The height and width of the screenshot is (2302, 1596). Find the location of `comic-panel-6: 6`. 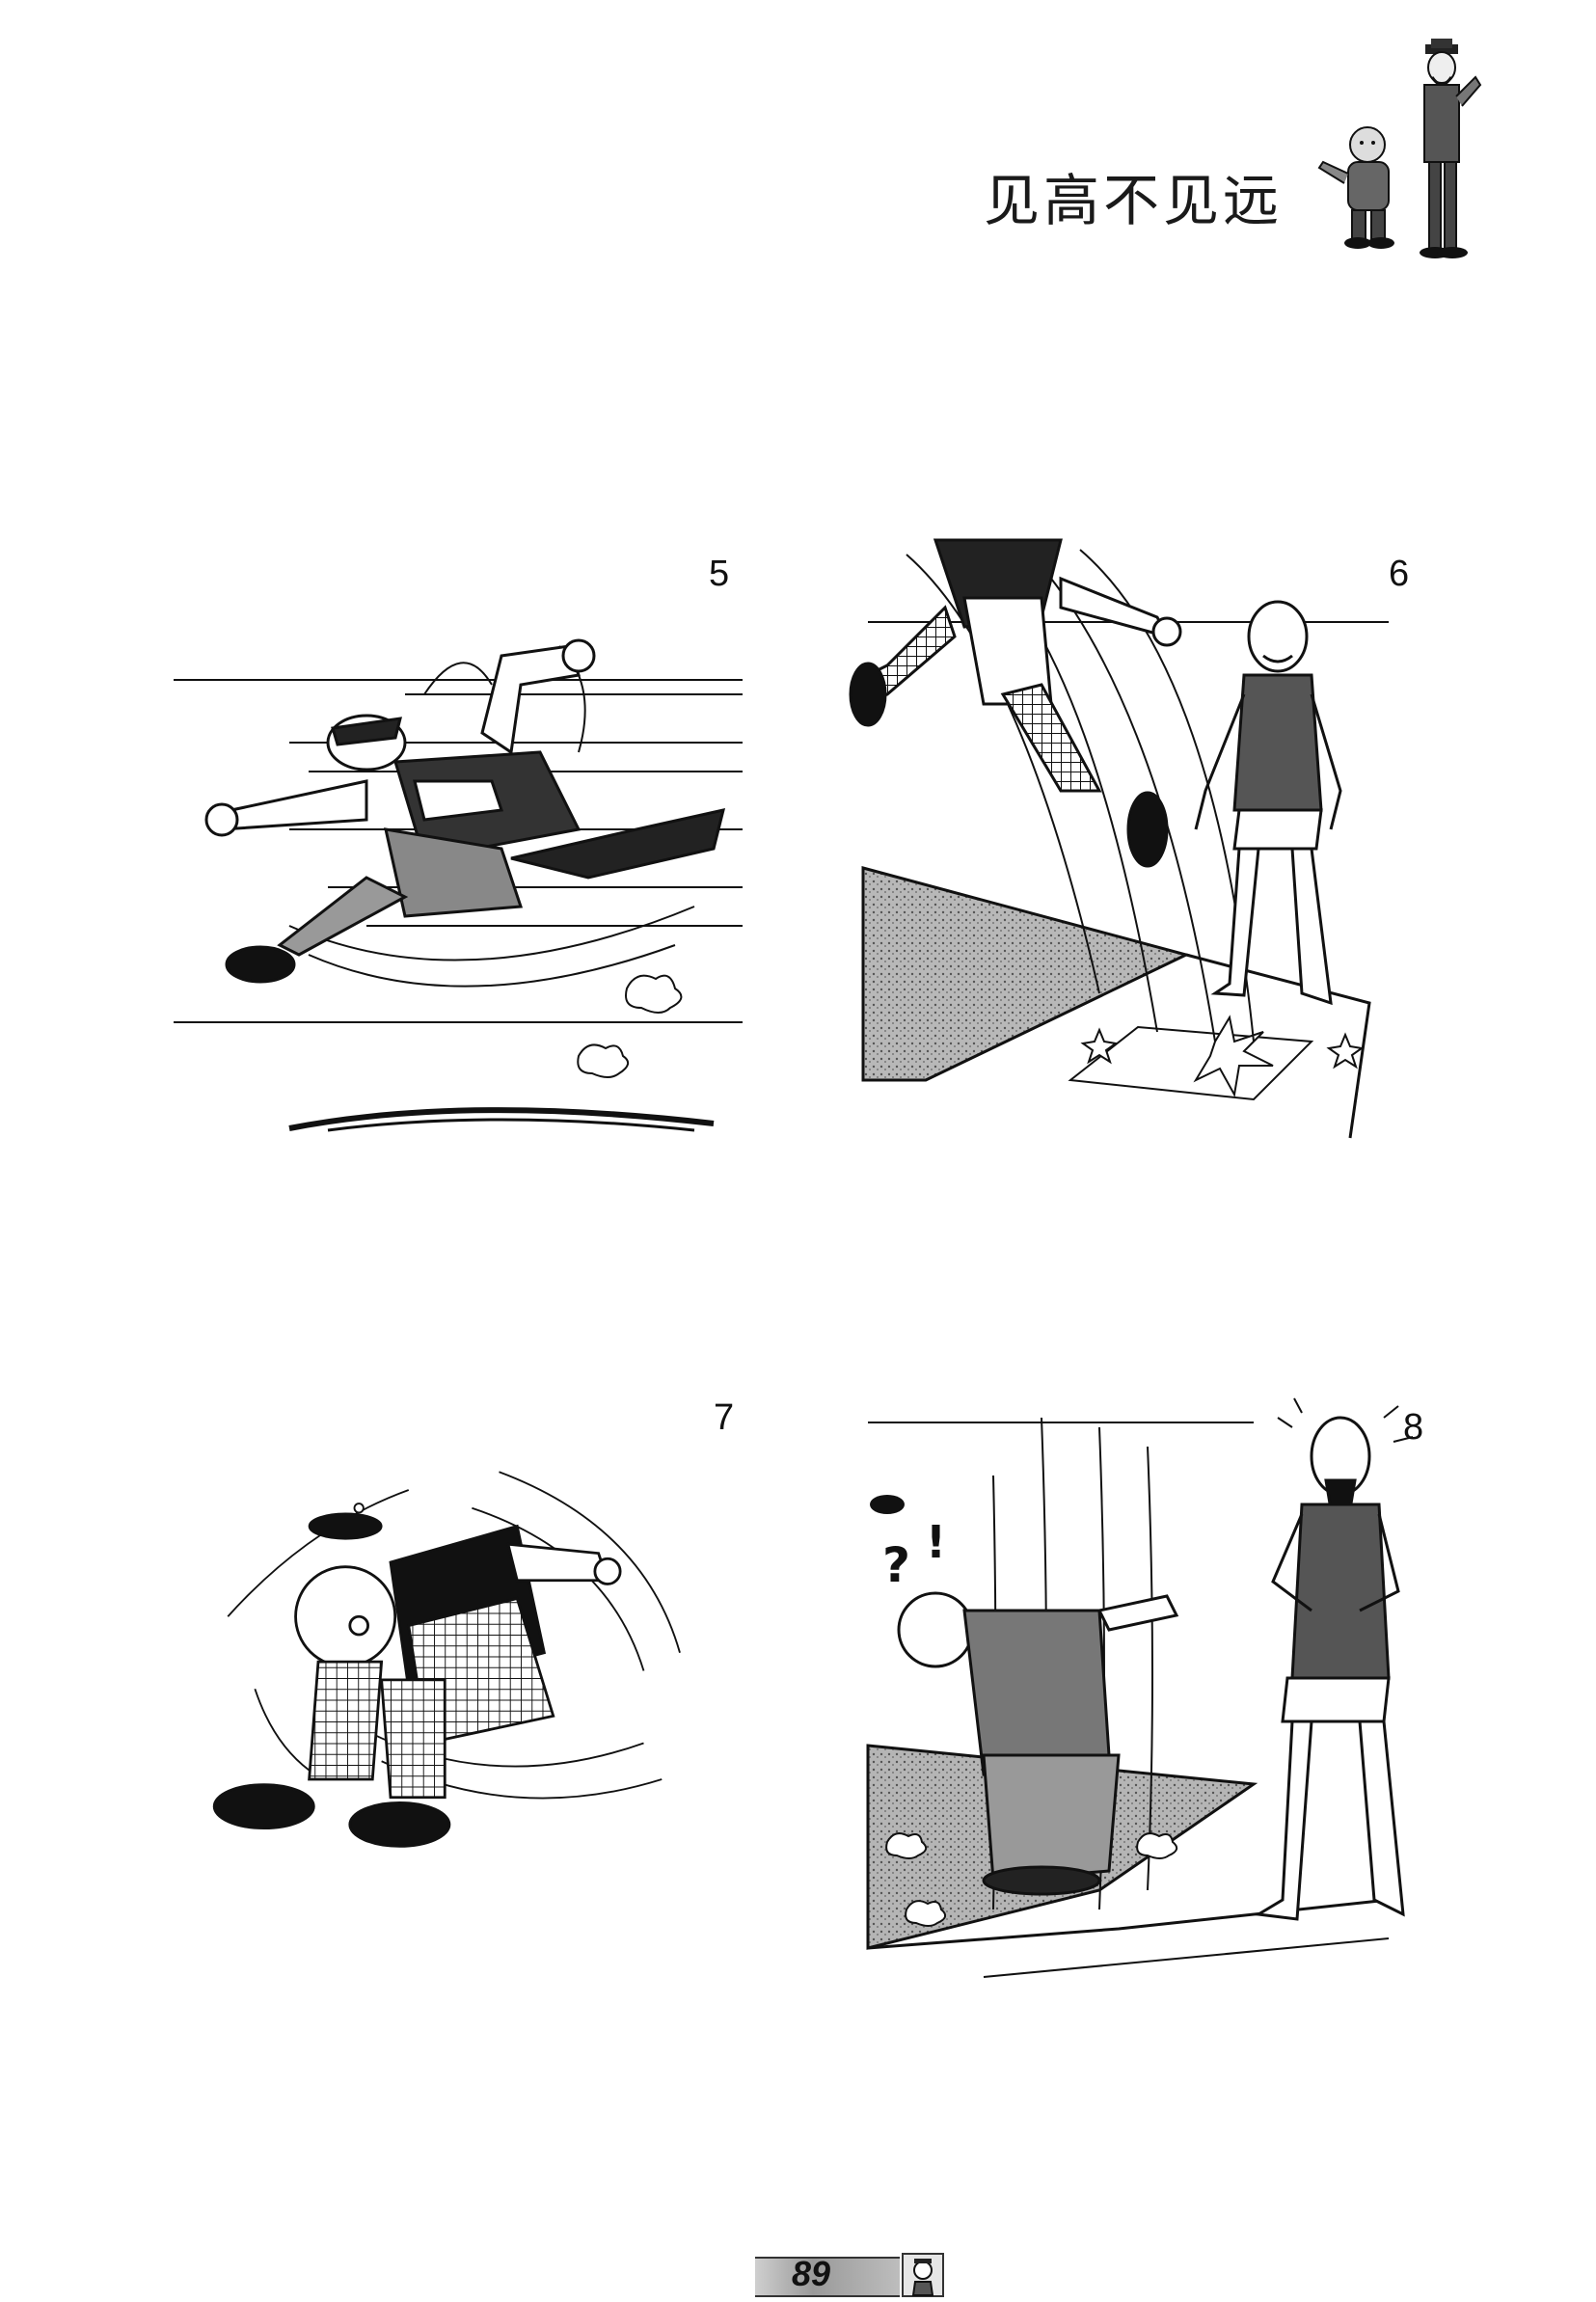

comic-panel-6: 6 is located at coordinates (1138, 839).